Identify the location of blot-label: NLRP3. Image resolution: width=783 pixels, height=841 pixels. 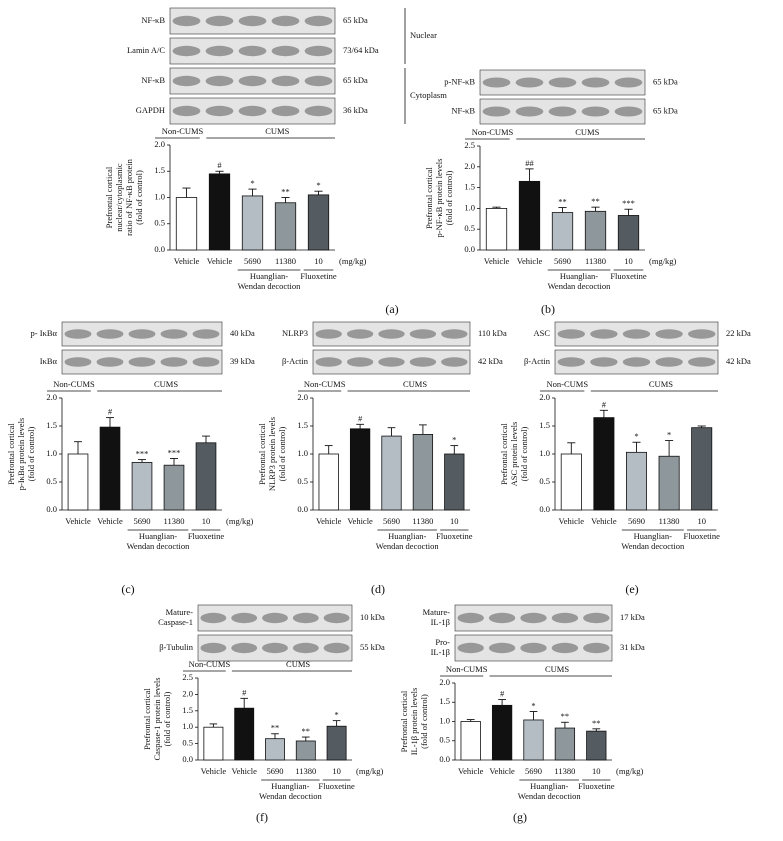
(295, 333).